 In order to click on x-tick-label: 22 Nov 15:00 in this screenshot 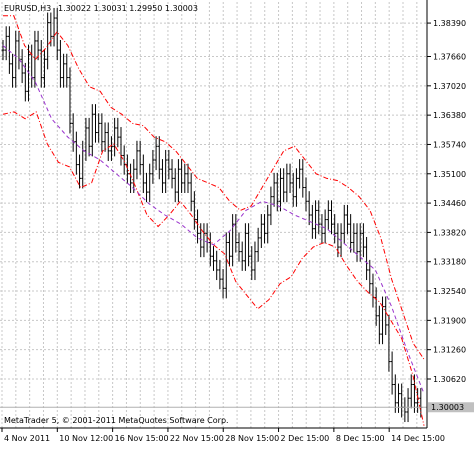, I will do `click(197, 438)`.